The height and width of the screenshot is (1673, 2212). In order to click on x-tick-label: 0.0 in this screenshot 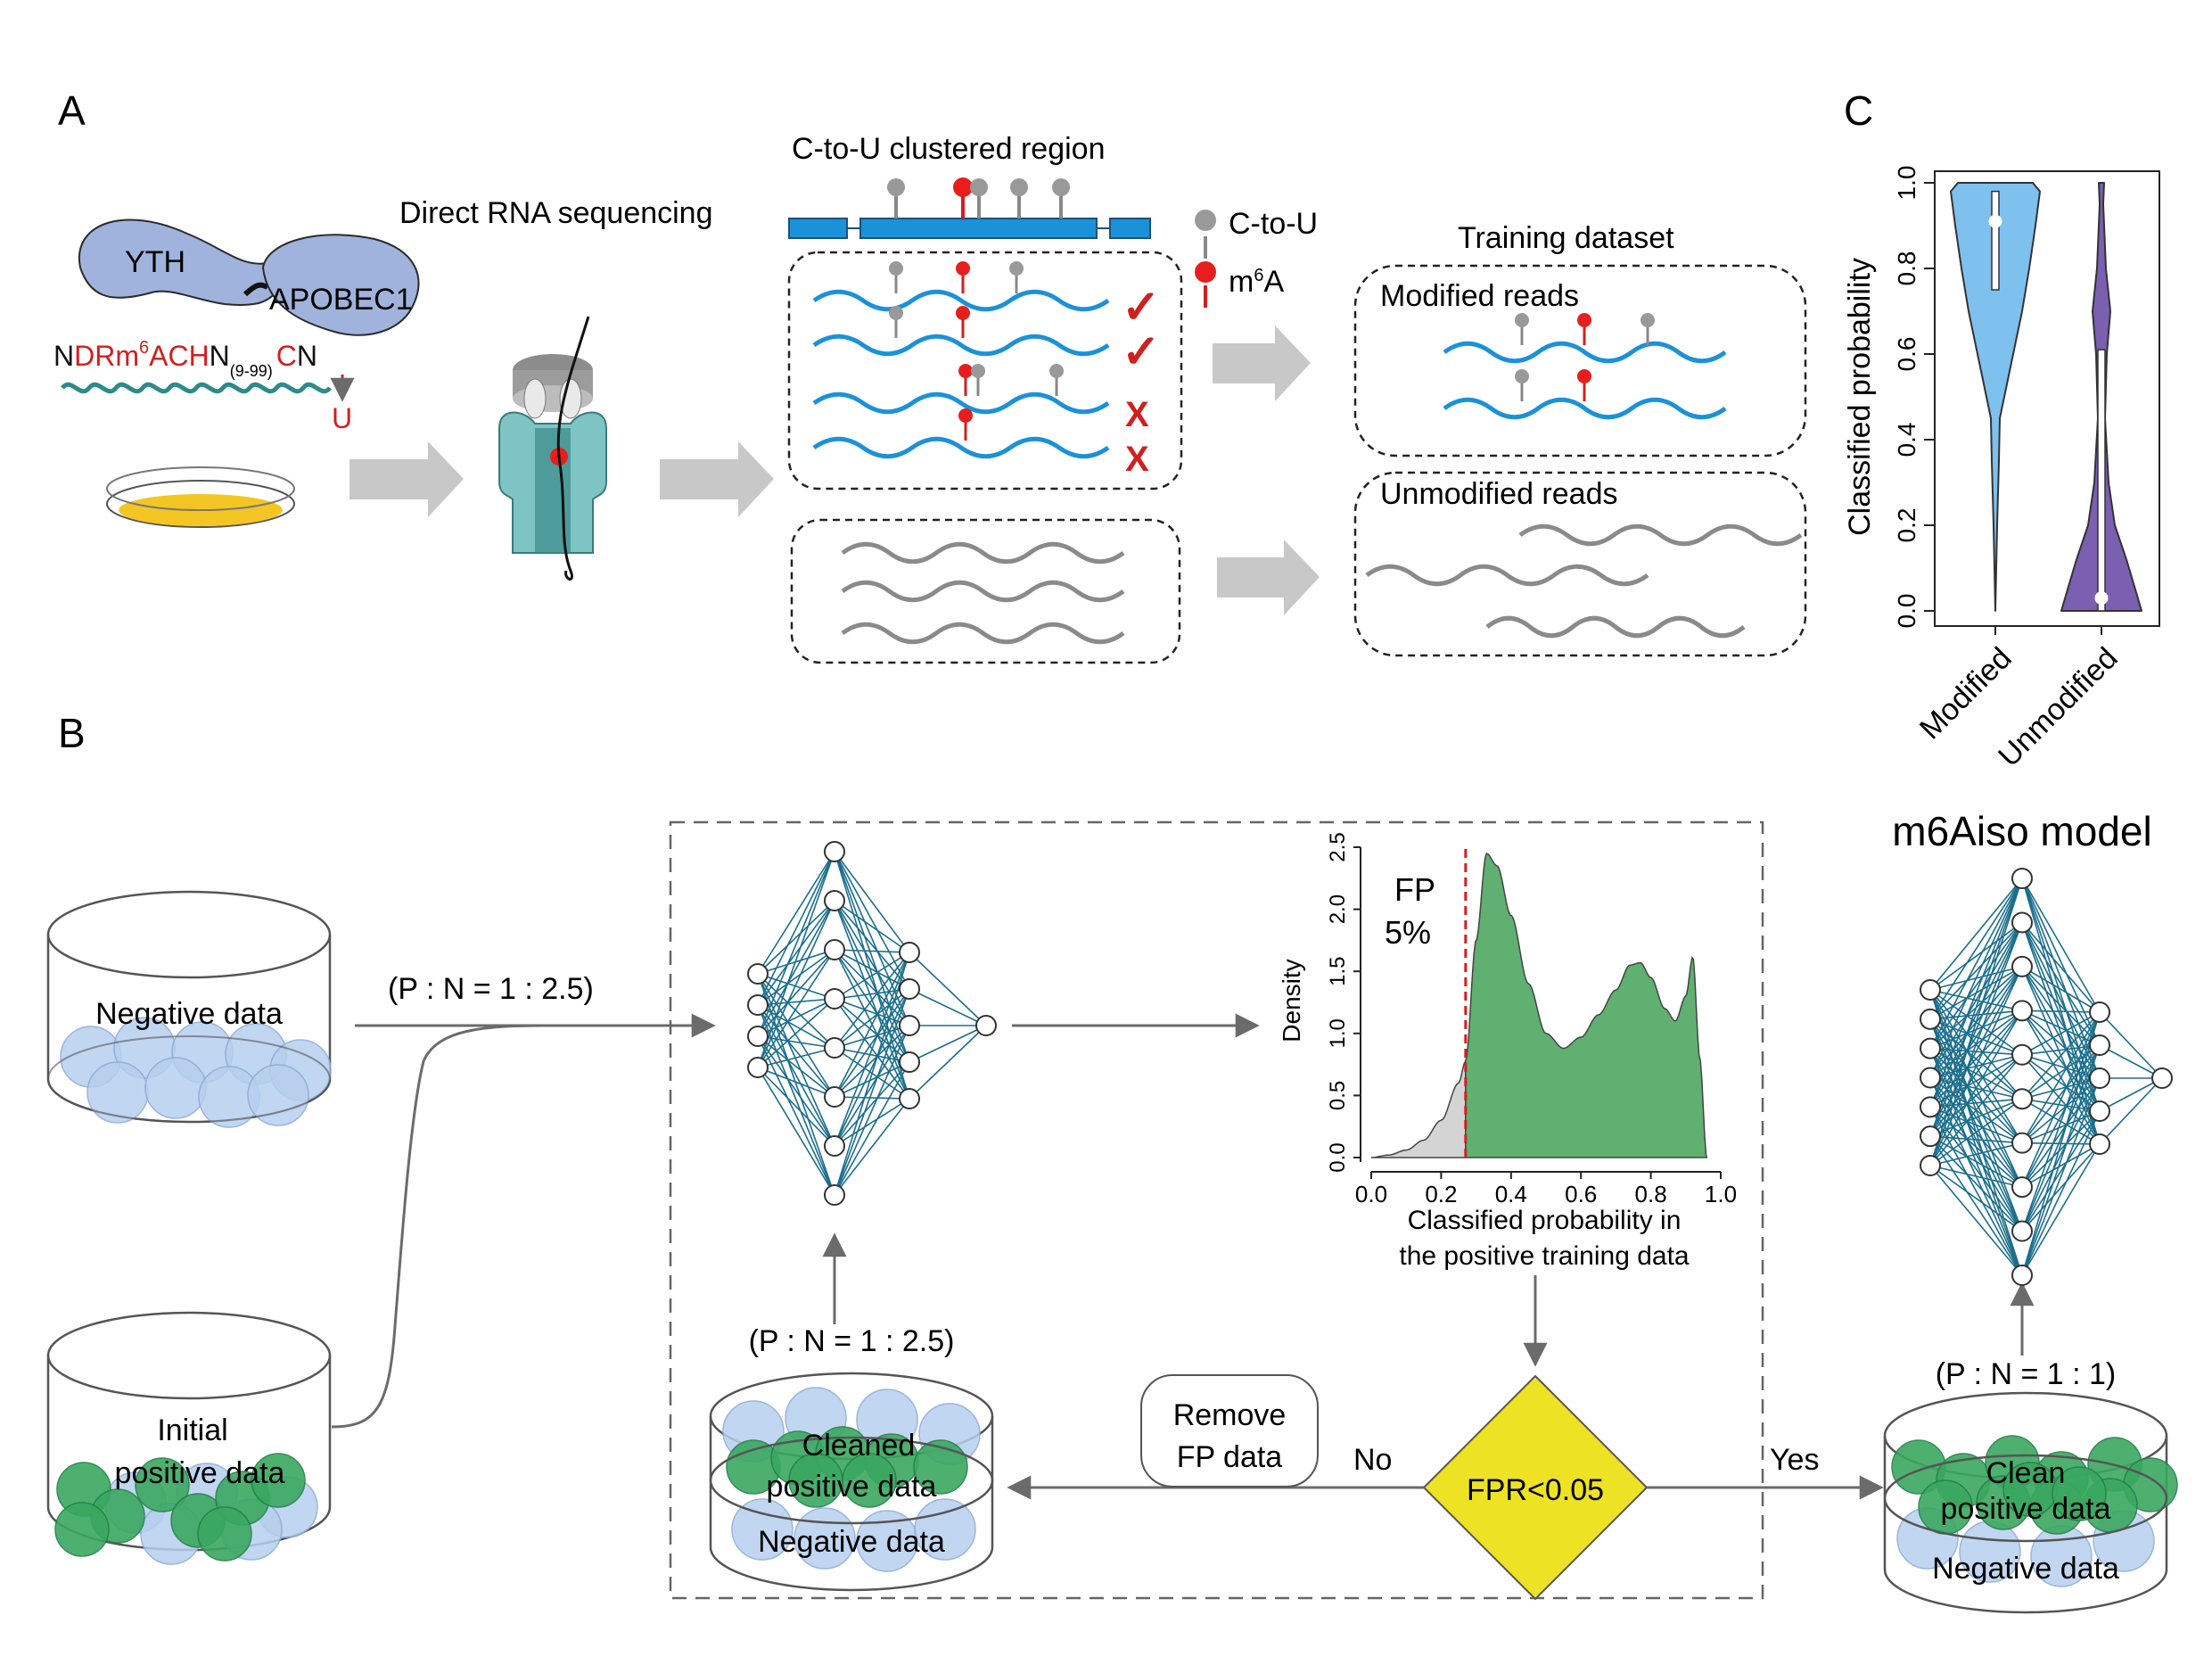, I will do `click(1371, 1194)`.